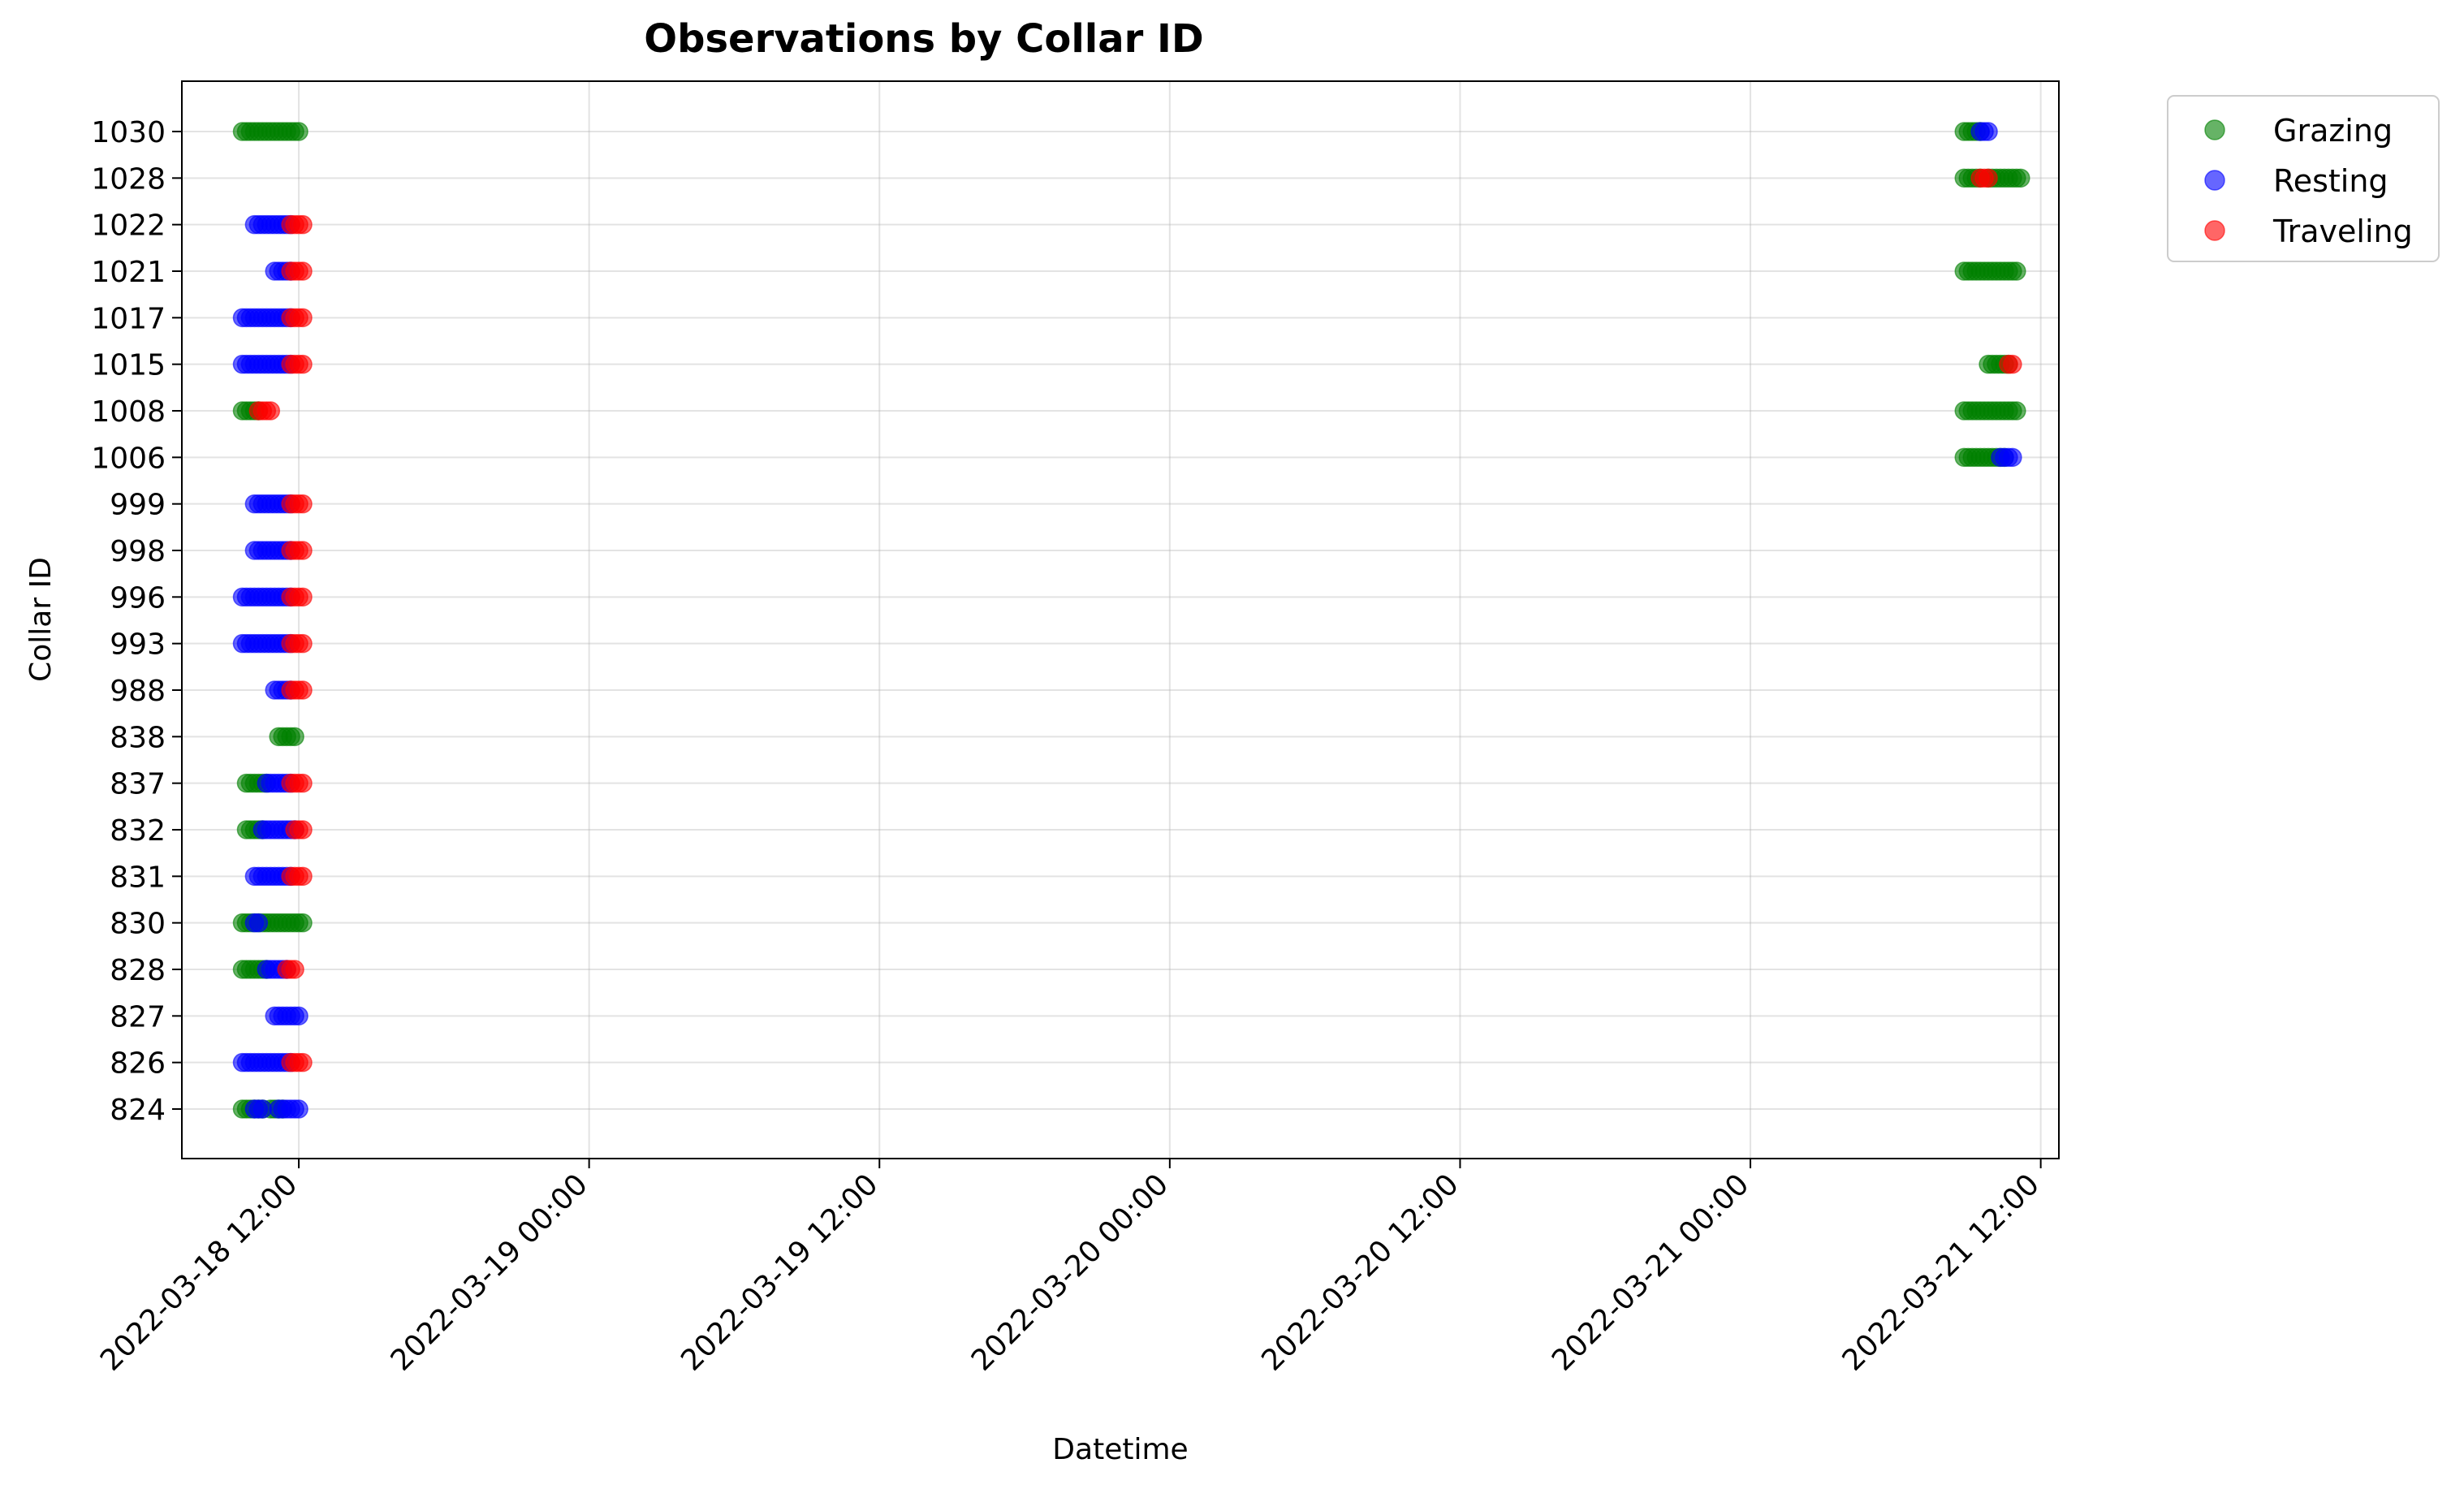 The height and width of the screenshot is (1489, 2464). I want to click on y-tick-label: 831, so click(138, 877).